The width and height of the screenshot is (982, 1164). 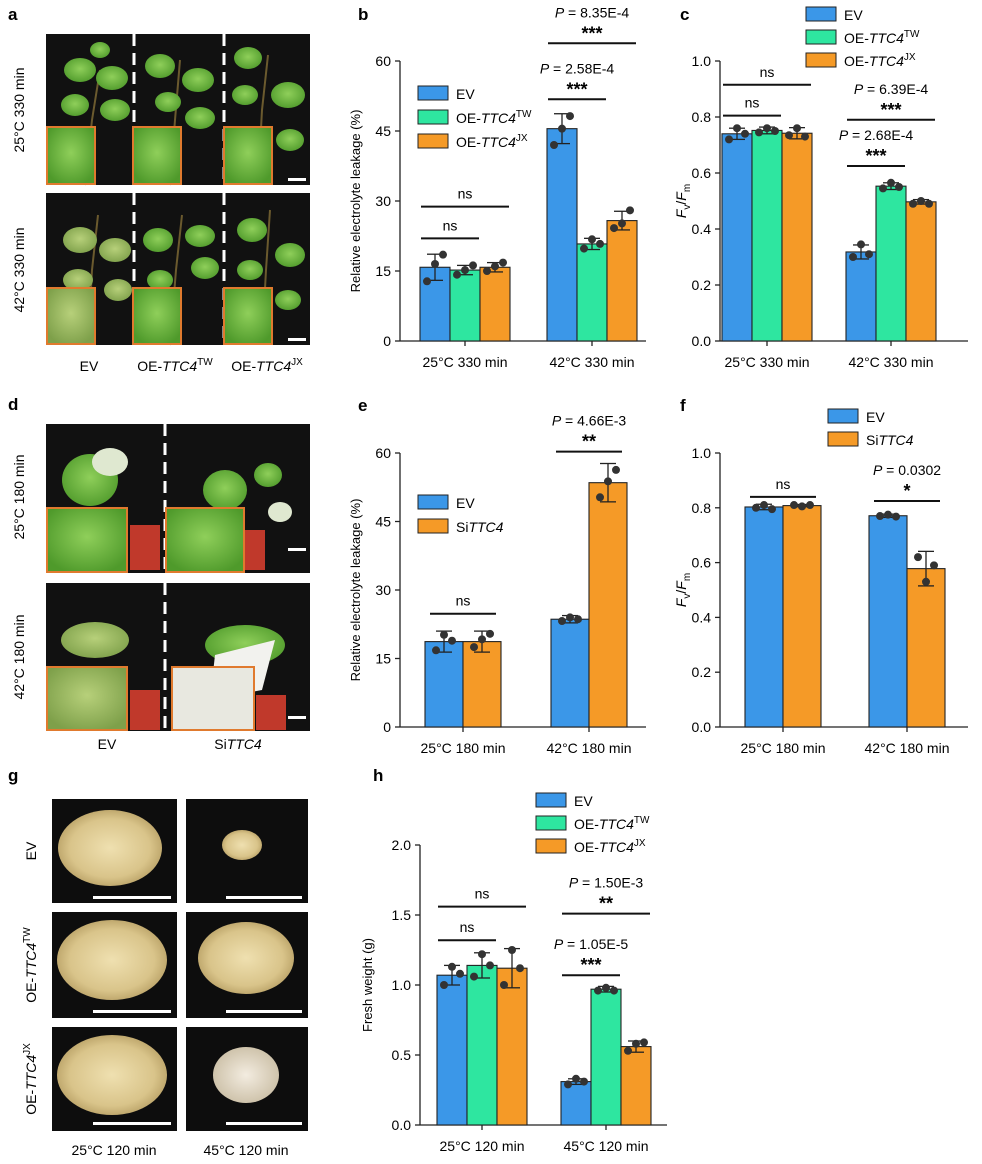 I want to click on y-tick-label: 0.6, so click(x=702, y=563).